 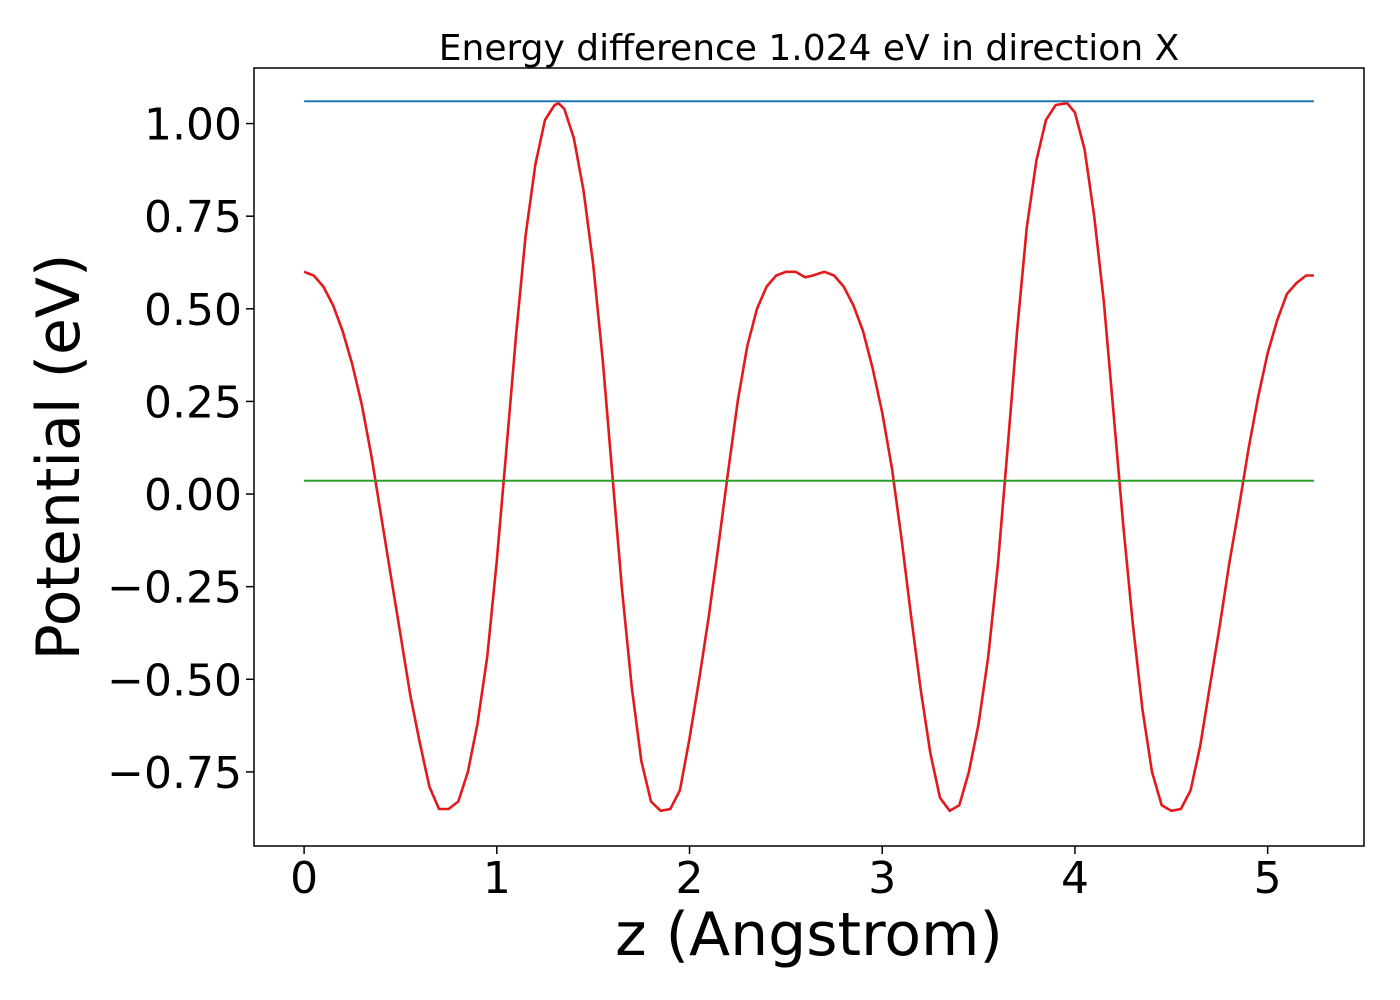 I want to click on y-tick-label: 0.00, so click(x=193, y=495).